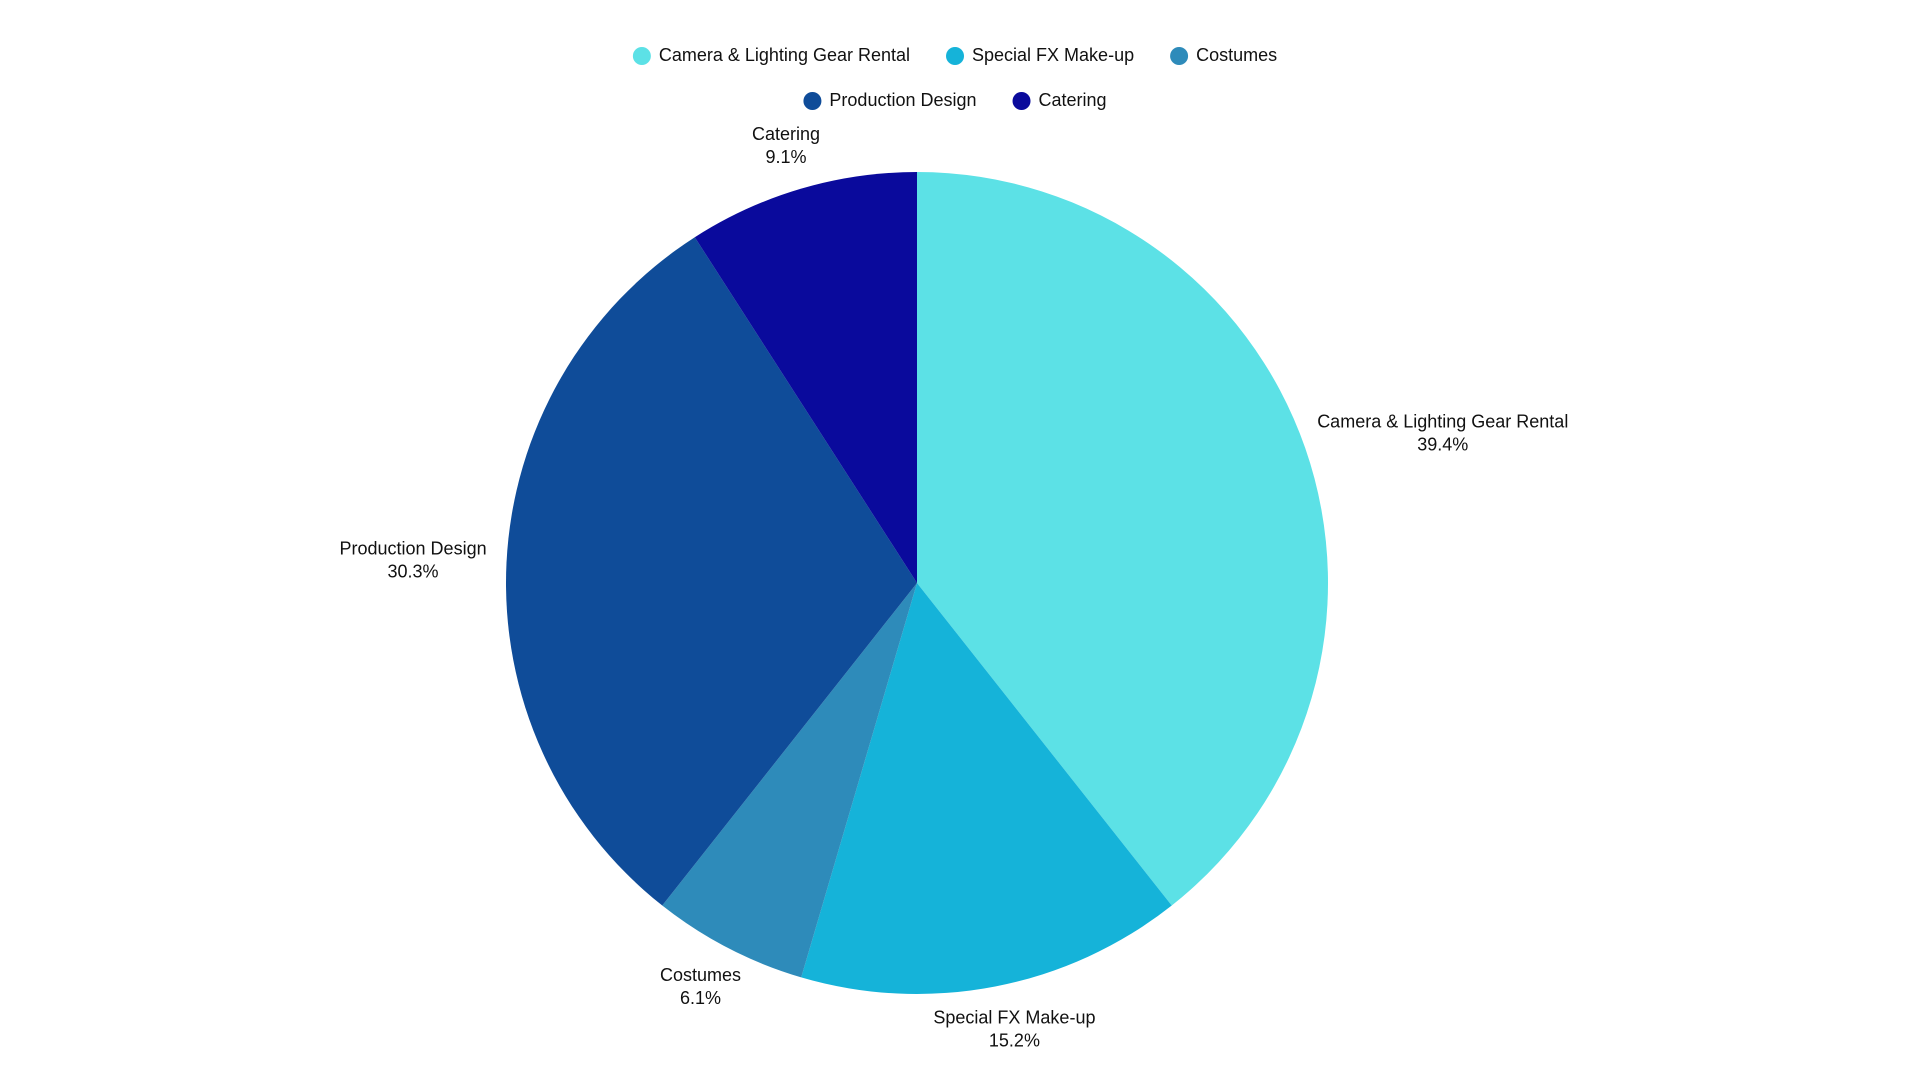 The width and height of the screenshot is (1911, 1080). Describe the element at coordinates (784, 55) in the screenshot. I see `legend-label: Camera & Lighting Gear Rental` at that location.